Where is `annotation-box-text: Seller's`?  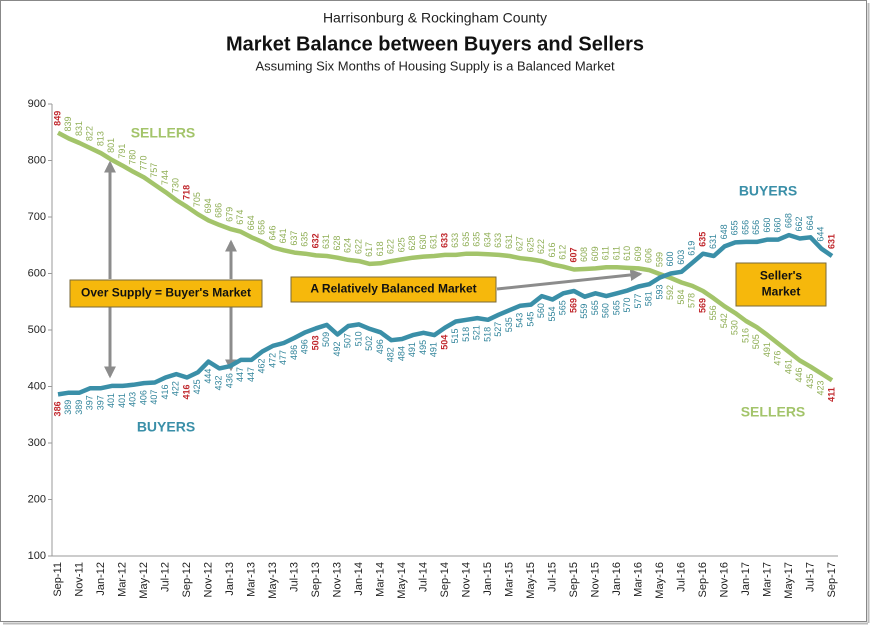
annotation-box-text: Seller's is located at coordinates (781, 276).